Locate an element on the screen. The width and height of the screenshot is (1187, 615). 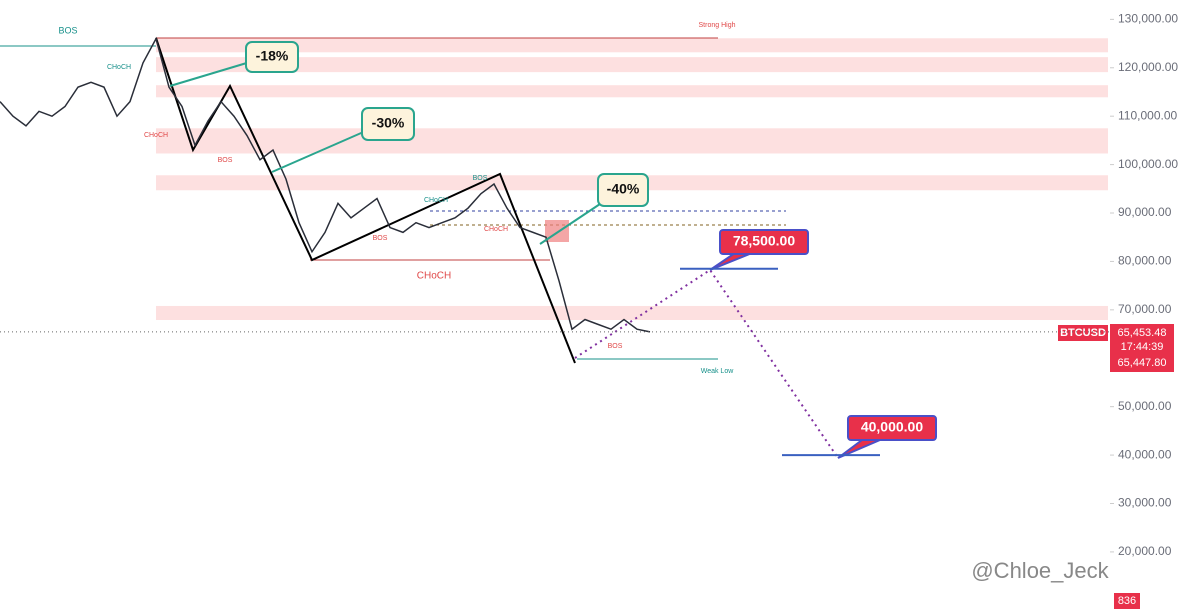
y-tick-label: 40,000.00 is located at coordinates (1145, 454).